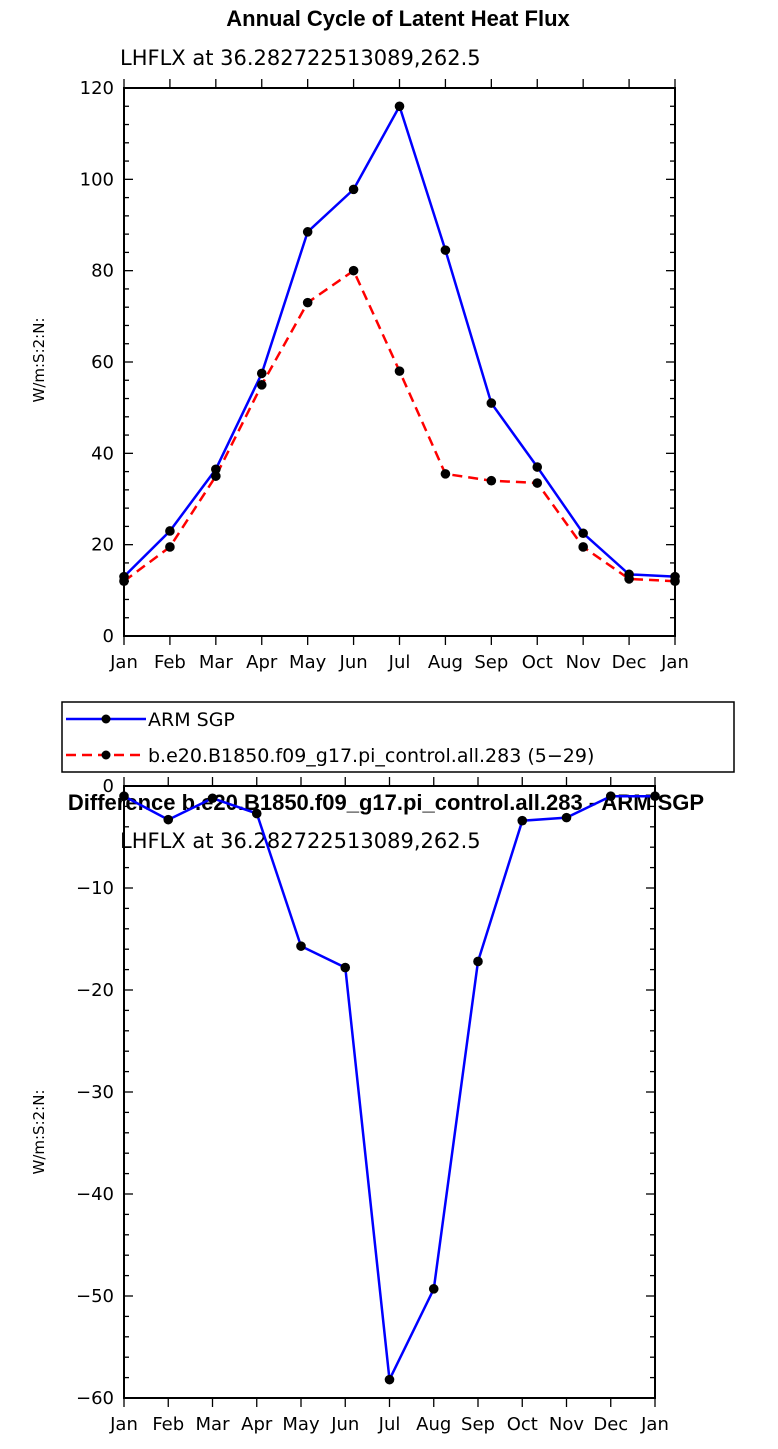 This screenshot has height=1449, width=778. Describe the element at coordinates (344, 1424) in the screenshot. I see `chart2-xtick-label: Jun` at that location.